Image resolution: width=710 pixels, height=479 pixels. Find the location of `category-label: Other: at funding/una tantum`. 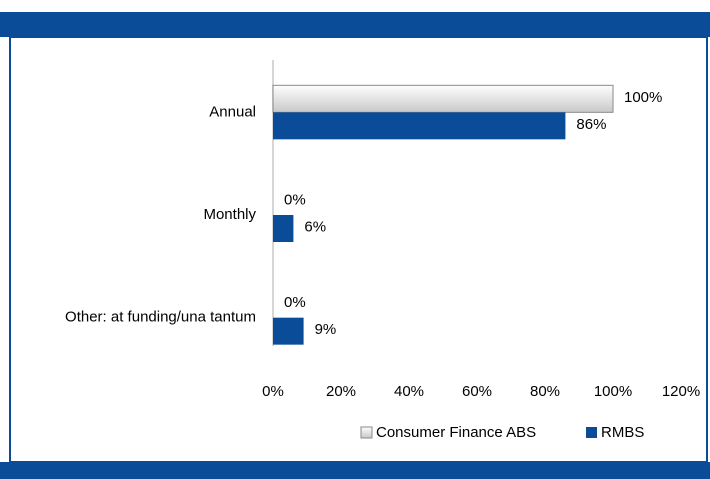

category-label: Other: at funding/una tantum is located at coordinates (160, 317).